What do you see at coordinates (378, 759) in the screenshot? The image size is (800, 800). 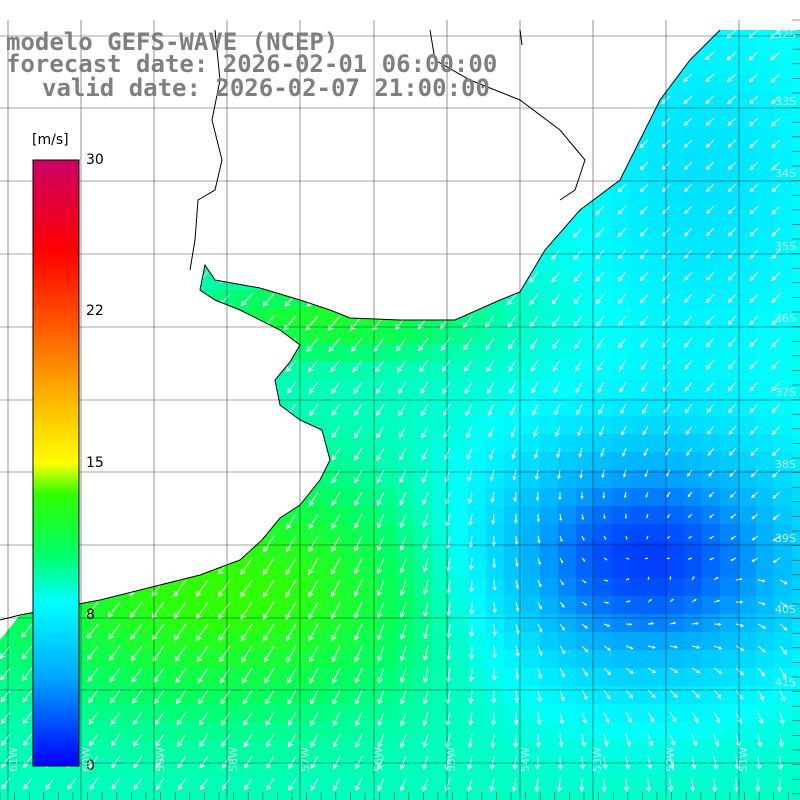 I see `lon-label-56w: 56W` at bounding box center [378, 759].